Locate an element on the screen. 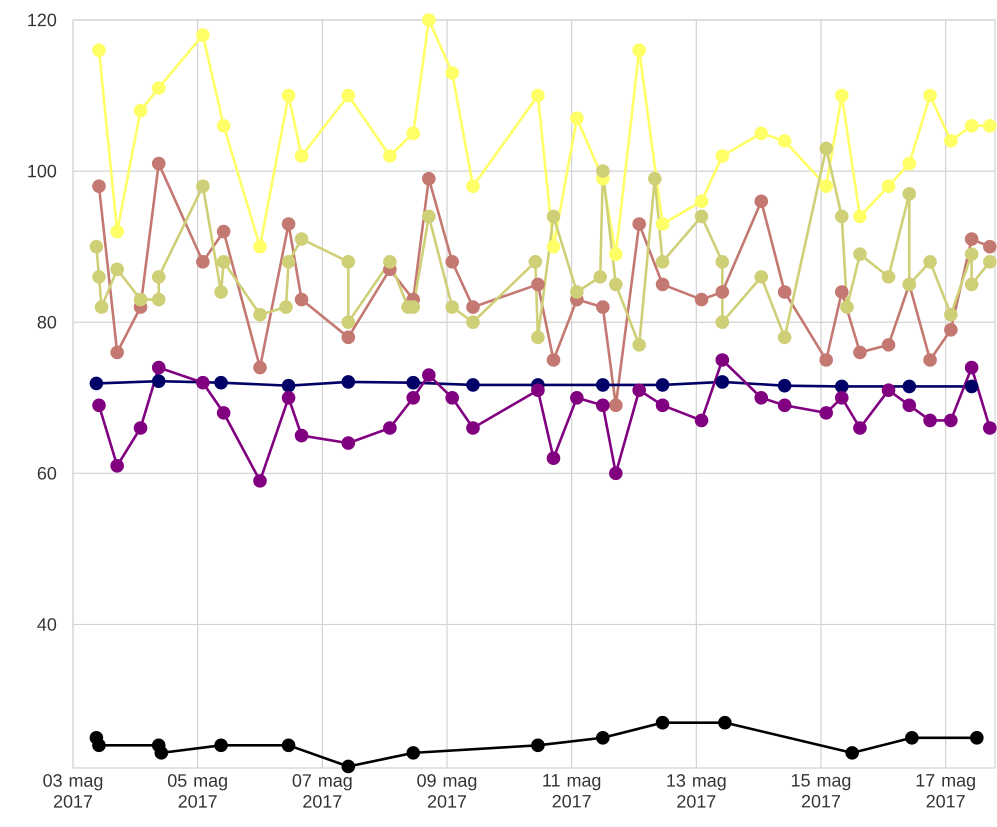 The width and height of the screenshot is (997, 827). x-tick-label: 09 mag 2017 is located at coordinates (446, 791).